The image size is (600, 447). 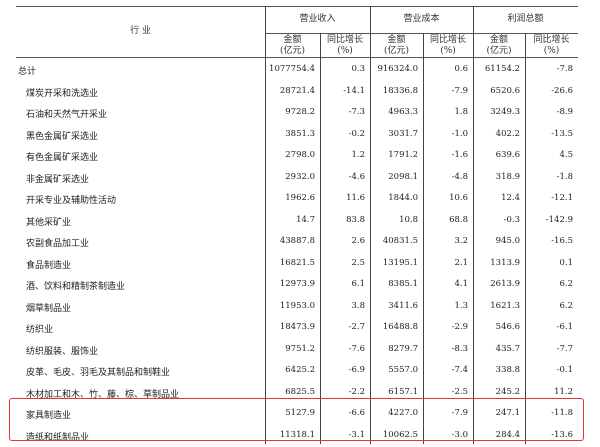 I want to click on growth-value: 3.2, so click(x=461, y=241).